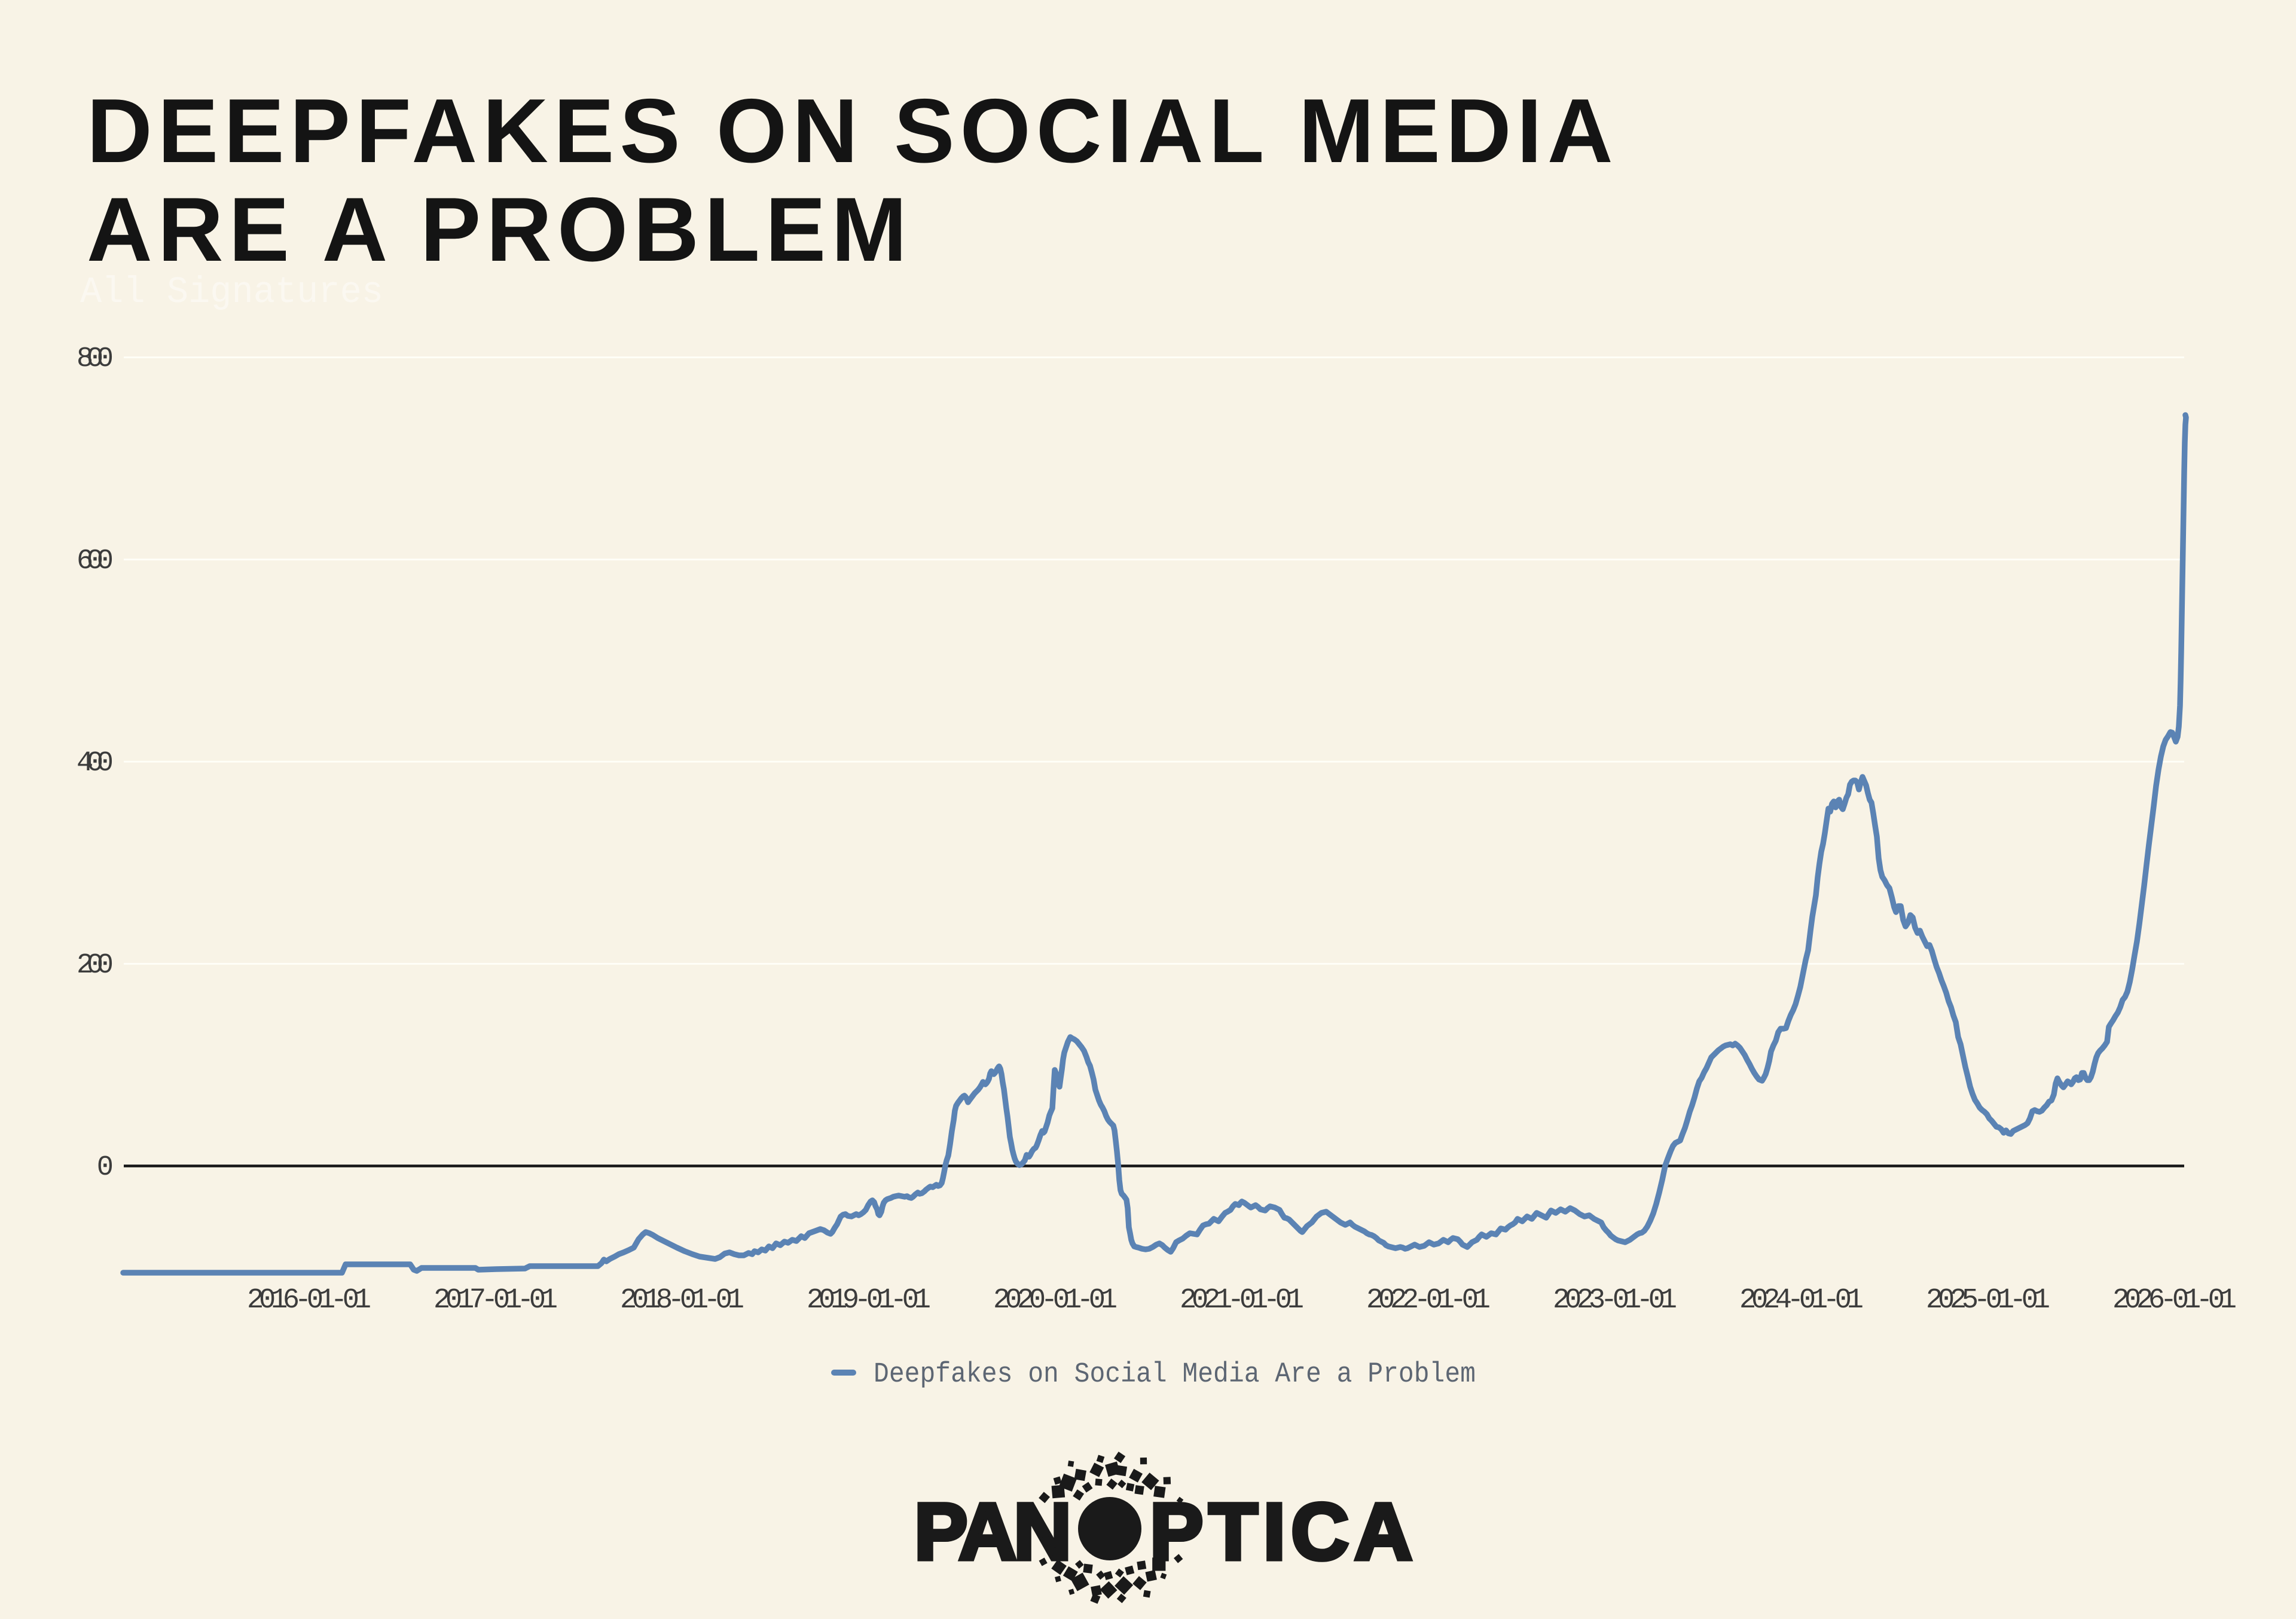  Describe the element at coordinates (105, 1168) in the screenshot. I see `svg-text: 0` at that location.